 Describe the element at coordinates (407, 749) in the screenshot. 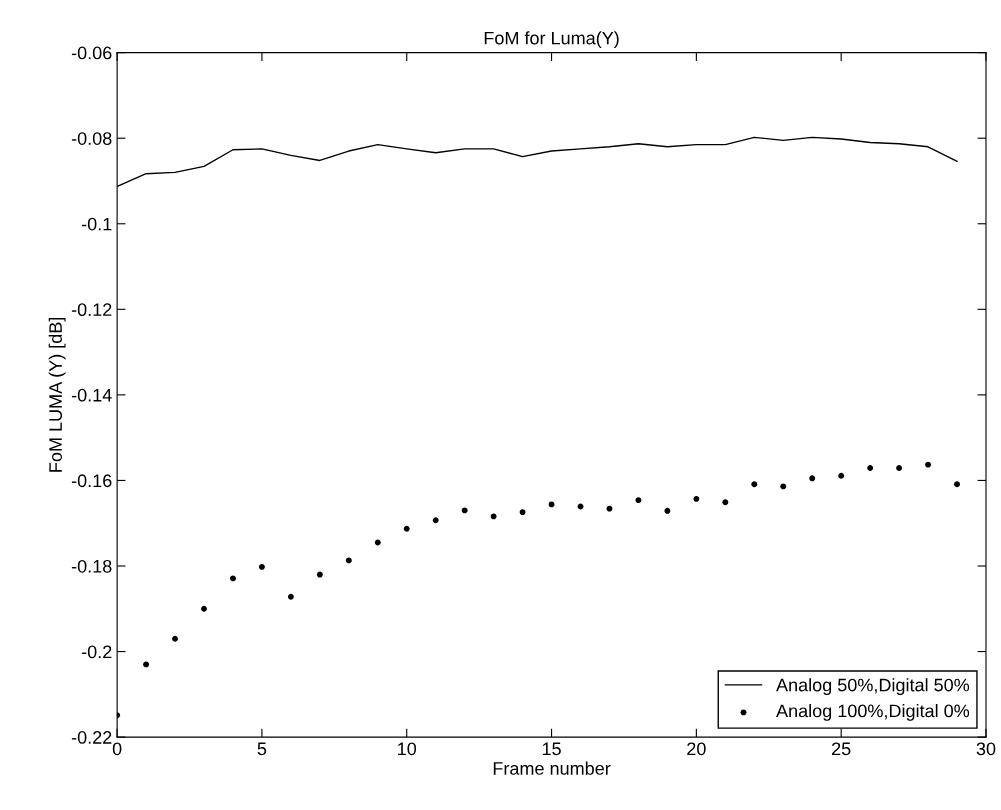

I see `x-tick-label: 10` at that location.